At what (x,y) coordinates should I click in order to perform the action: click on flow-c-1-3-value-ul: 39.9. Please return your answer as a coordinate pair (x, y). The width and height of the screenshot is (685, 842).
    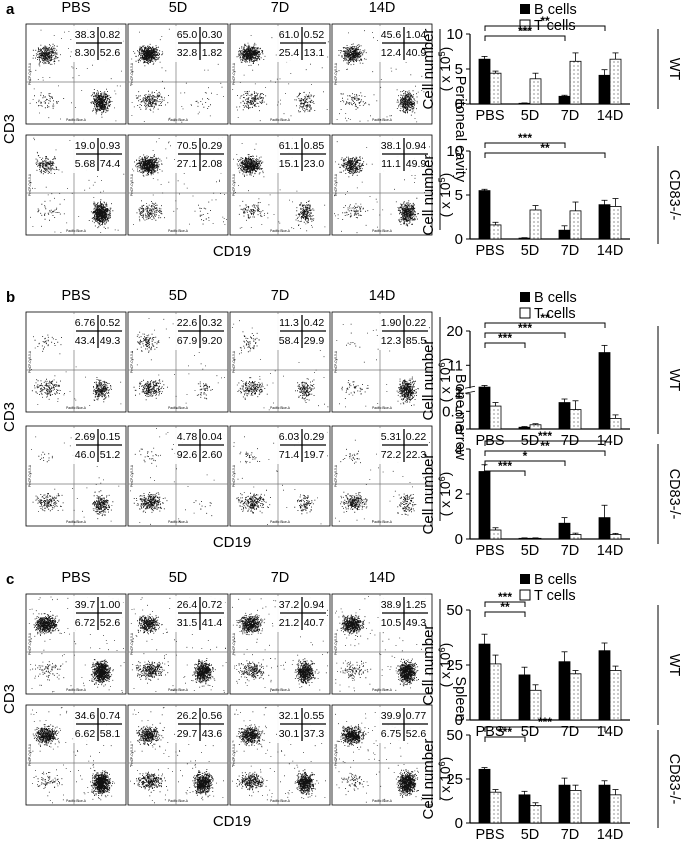
    Looking at the image, I should click on (391, 716).